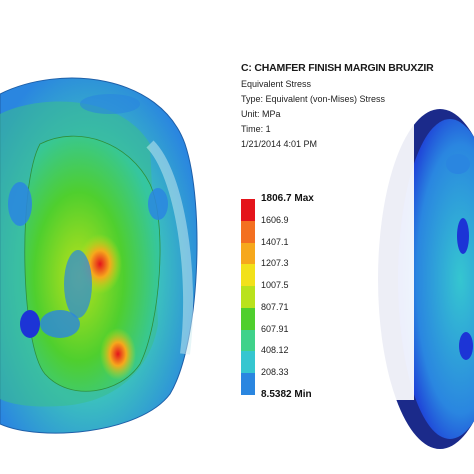  Describe the element at coordinates (275, 350) in the screenshot. I see `legend-tick-label: 408.12` at that location.